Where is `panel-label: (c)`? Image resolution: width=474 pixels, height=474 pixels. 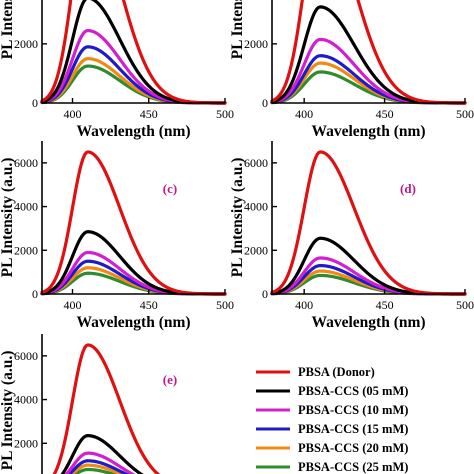
panel-label: (c) is located at coordinates (170, 188).